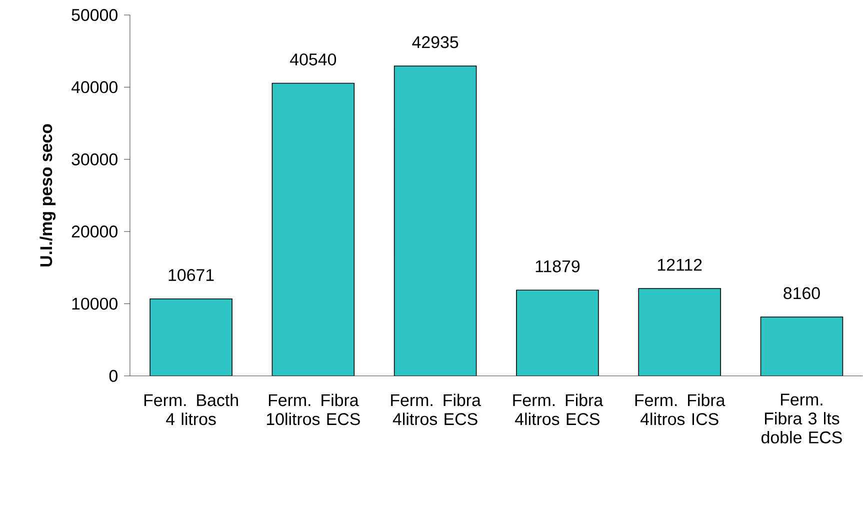 The width and height of the screenshot is (863, 510). I want to click on y-tick-label: 0, so click(113, 376).